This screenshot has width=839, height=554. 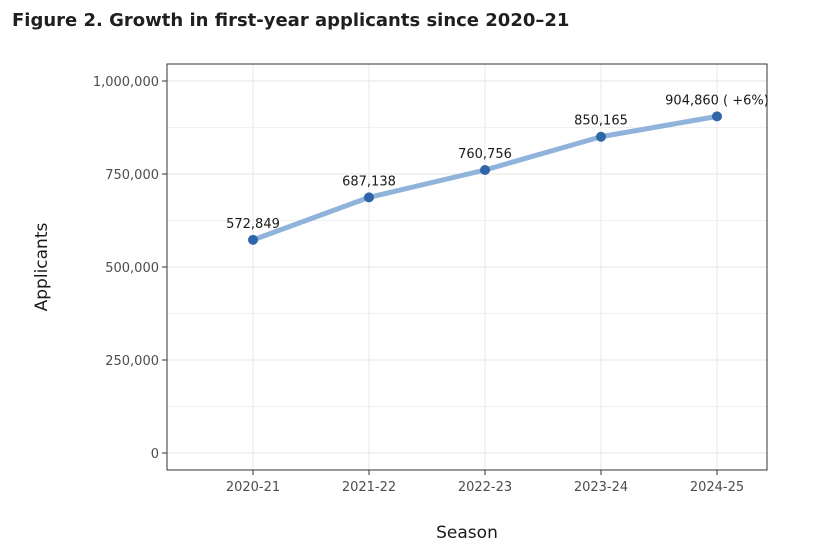 I want to click on x-tick-label: 2021-22, so click(x=369, y=487).